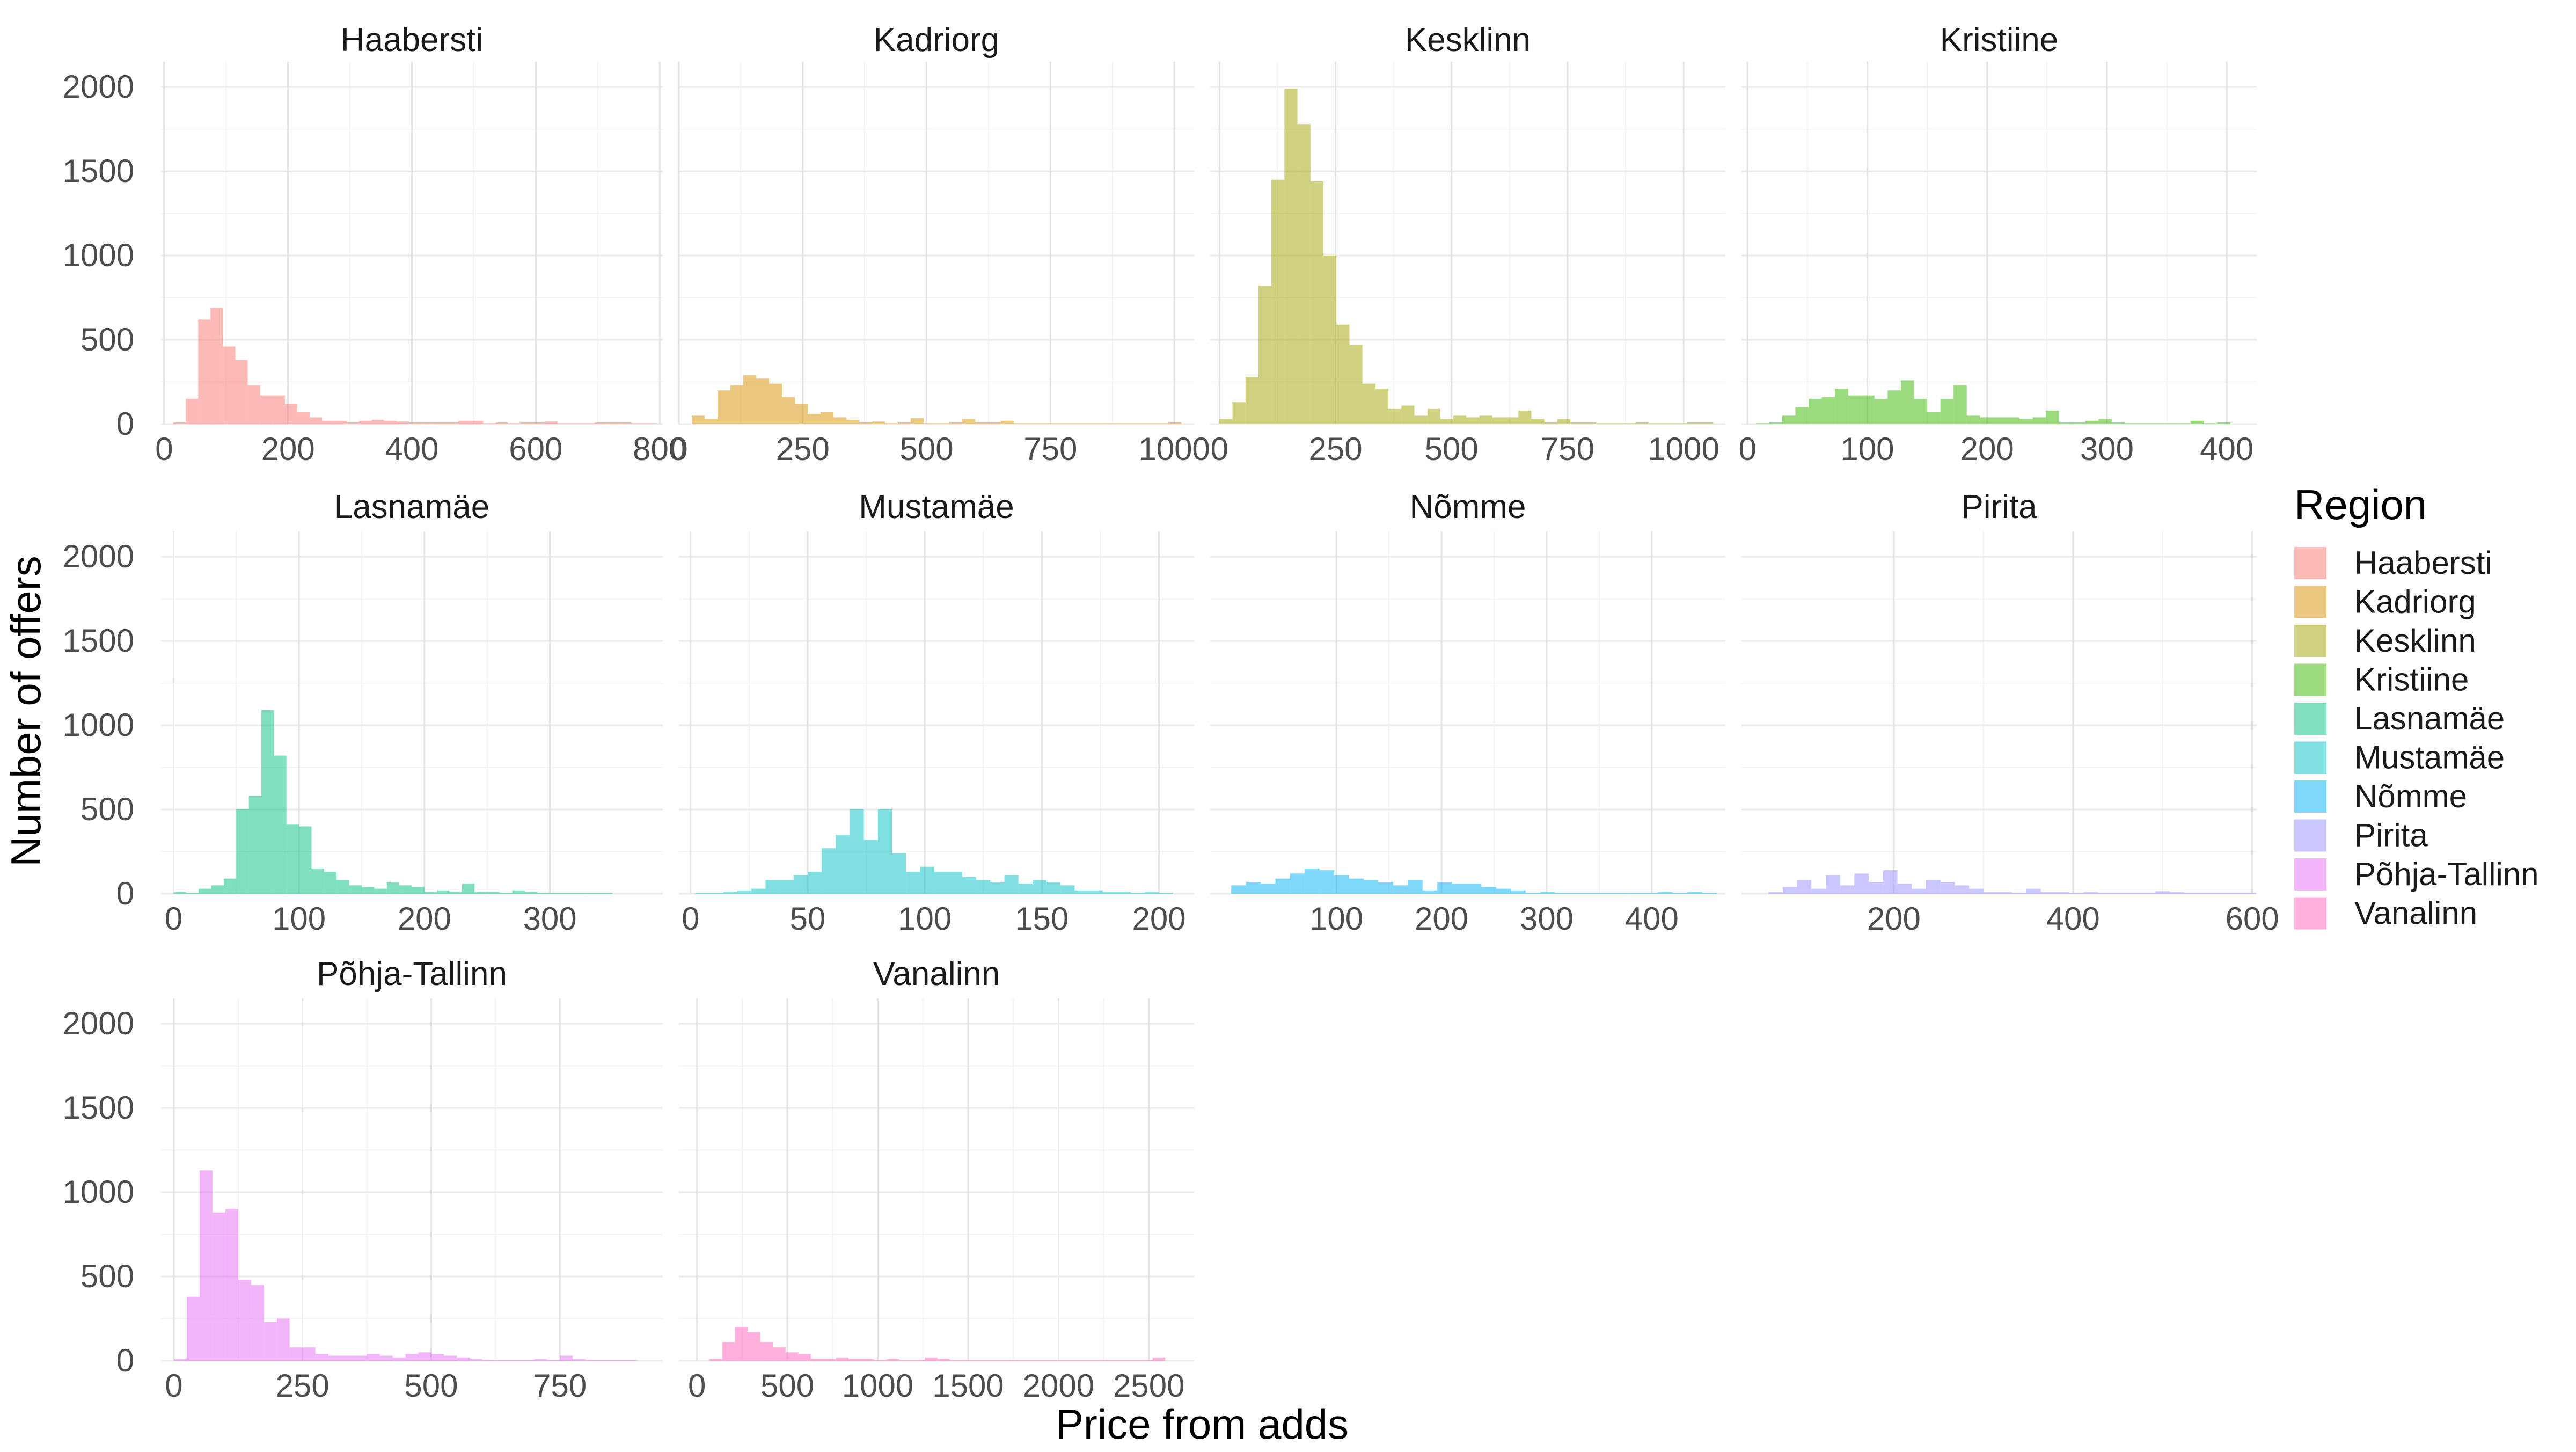  I want to click on x-tick-label: 2500, so click(1148, 1386).